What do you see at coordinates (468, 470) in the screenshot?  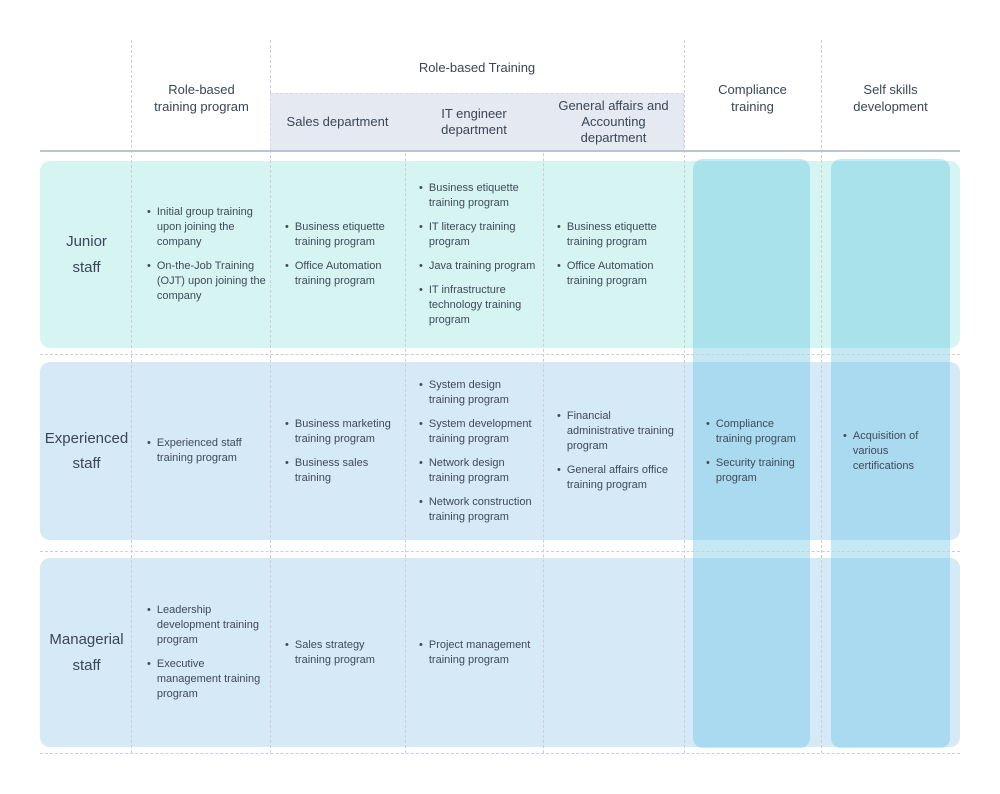 I see `bullet-item-text: Network design training program` at bounding box center [468, 470].